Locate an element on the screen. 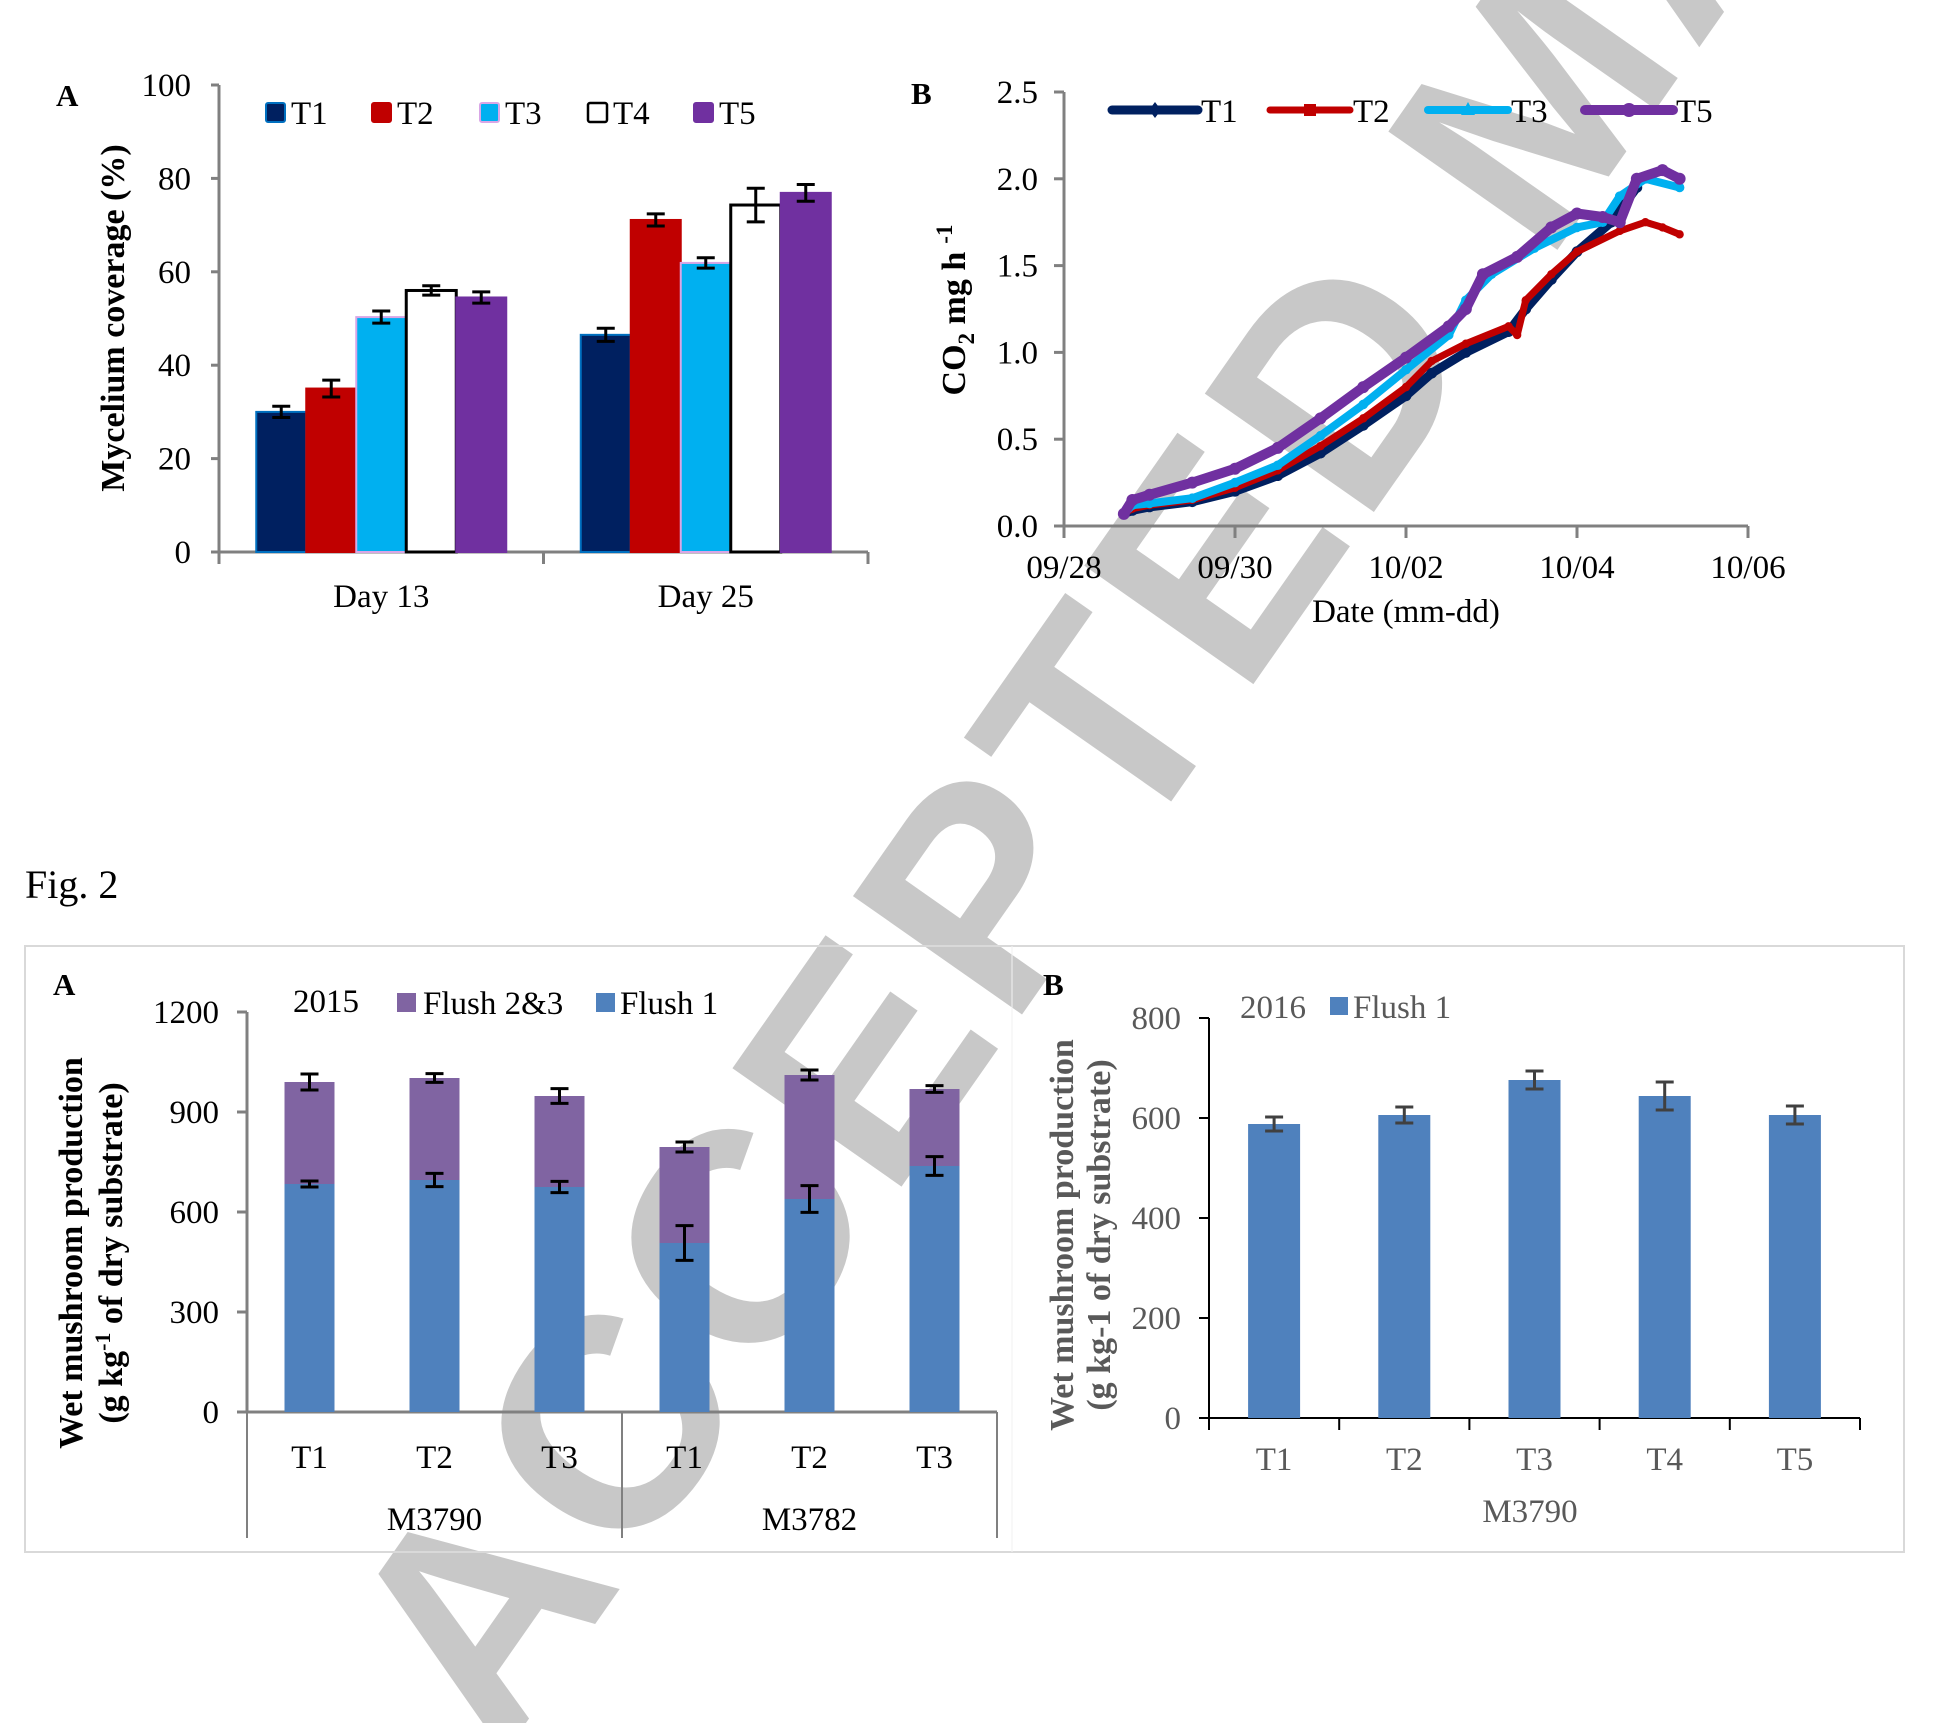  legend-year-2015: 2015 is located at coordinates (326, 1002).